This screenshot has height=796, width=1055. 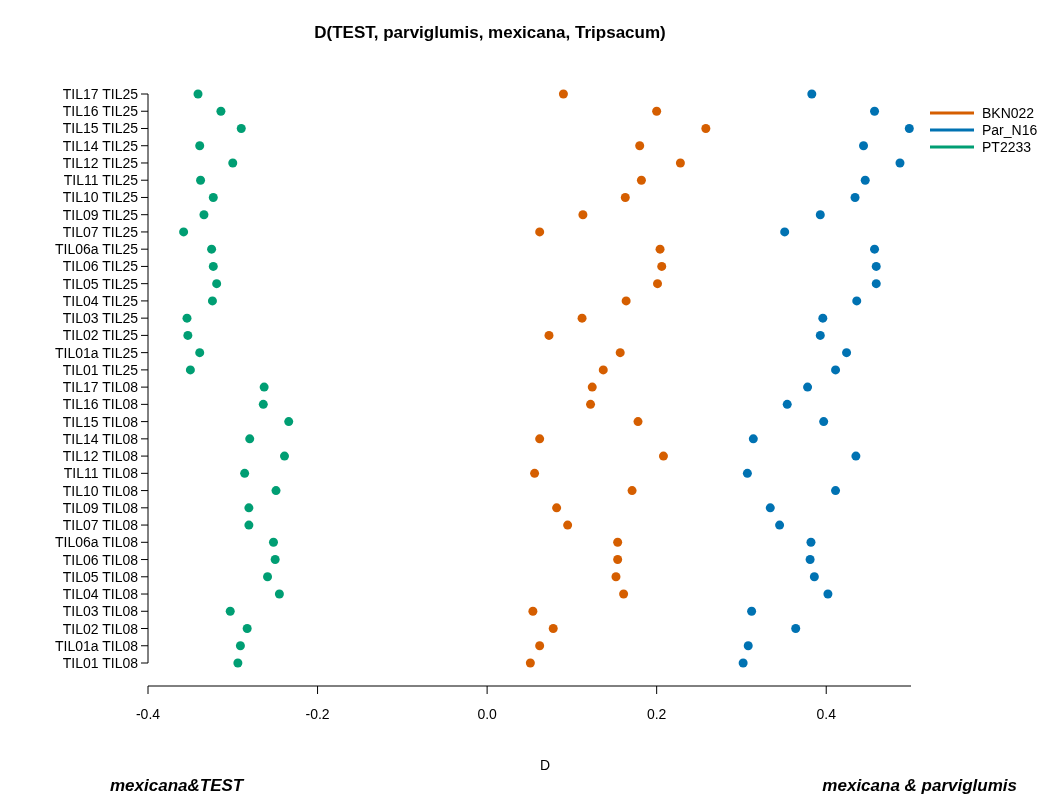 What do you see at coordinates (100, 404) in the screenshot?
I see `y-tick-label: TIL16 TIL08` at bounding box center [100, 404].